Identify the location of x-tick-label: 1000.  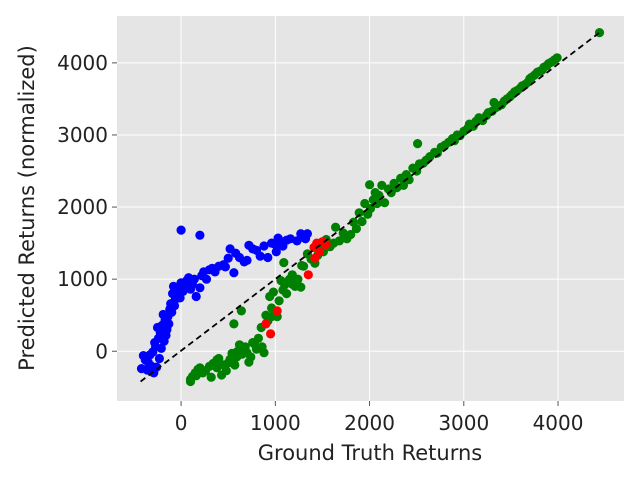
(275, 423).